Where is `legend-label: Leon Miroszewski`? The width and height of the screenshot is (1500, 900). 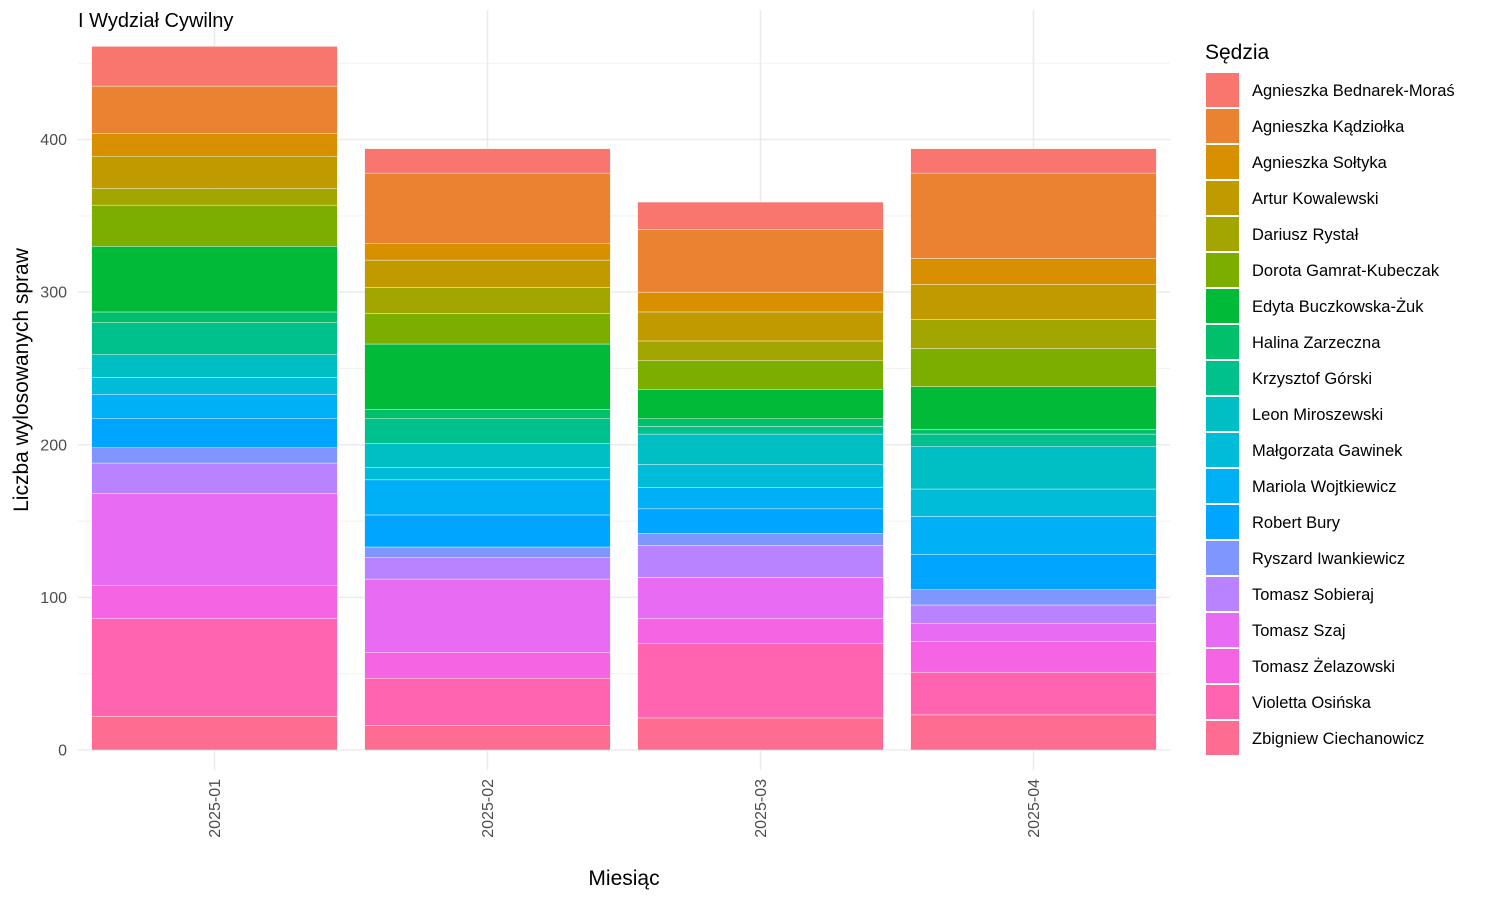 legend-label: Leon Miroszewski is located at coordinates (1317, 415).